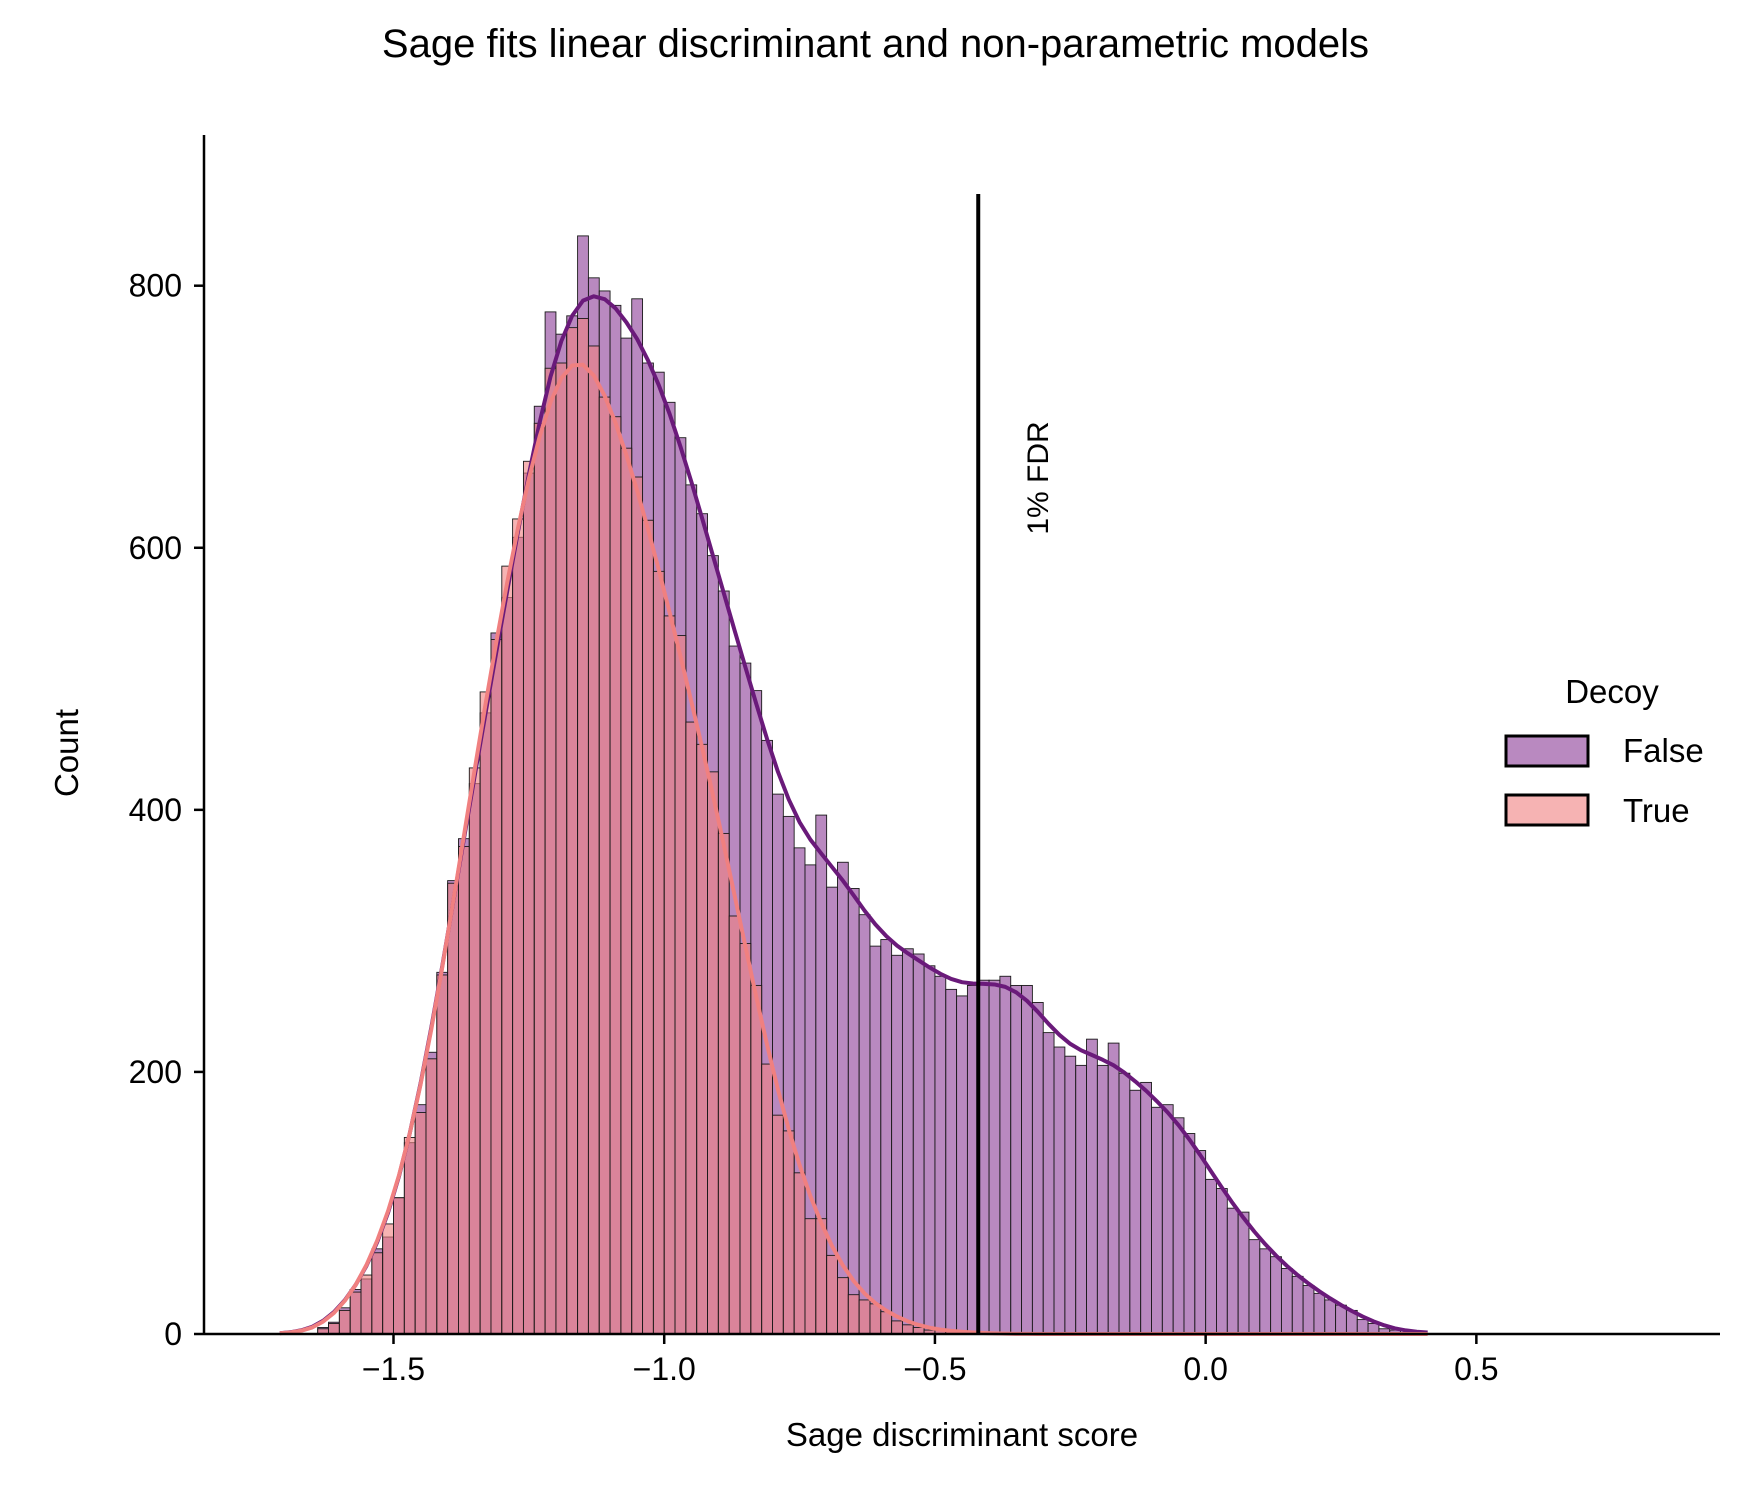  What do you see at coordinates (1038, 477) in the screenshot?
I see `fdr-label: 1% FDR` at bounding box center [1038, 477].